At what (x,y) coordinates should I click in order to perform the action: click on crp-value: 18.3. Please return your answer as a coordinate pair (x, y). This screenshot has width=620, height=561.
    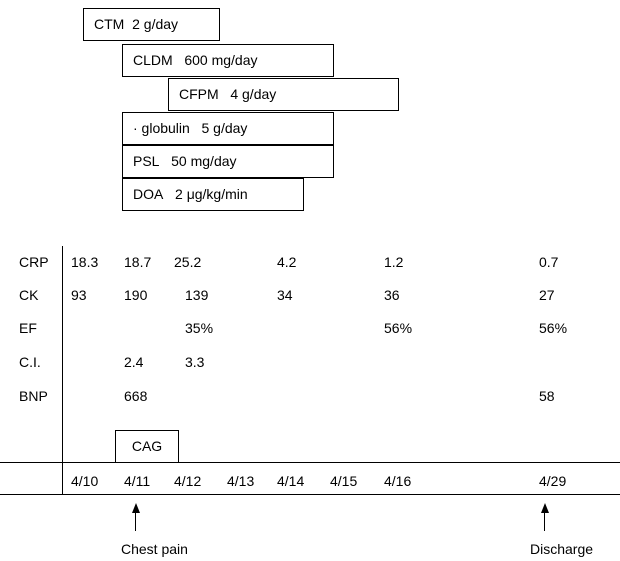
    Looking at the image, I should click on (85, 262).